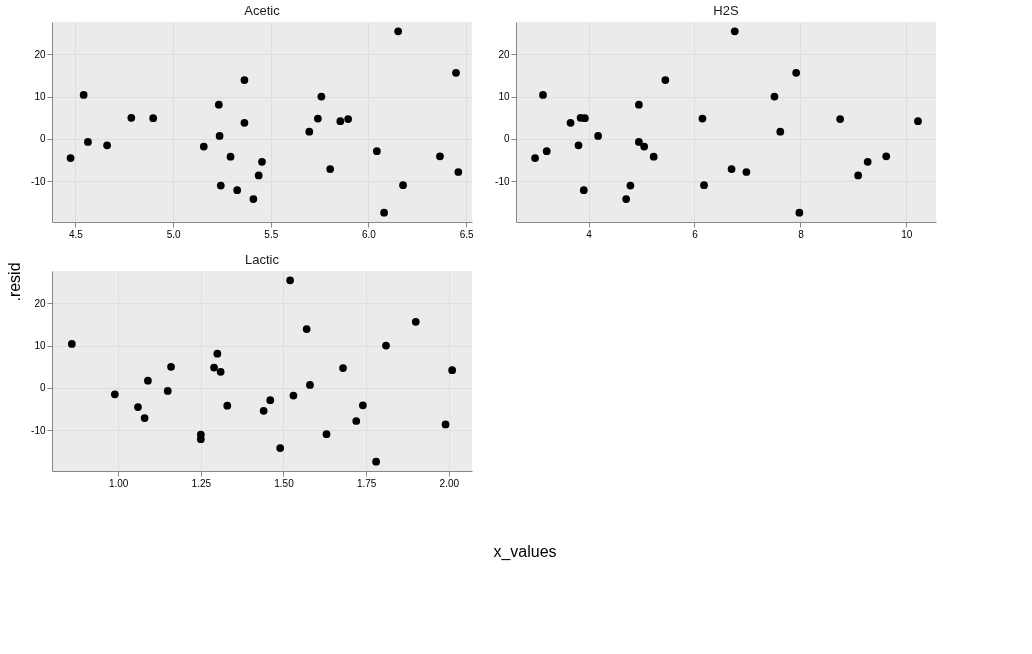  I want to click on chart-title: Lactic, so click(262, 259).